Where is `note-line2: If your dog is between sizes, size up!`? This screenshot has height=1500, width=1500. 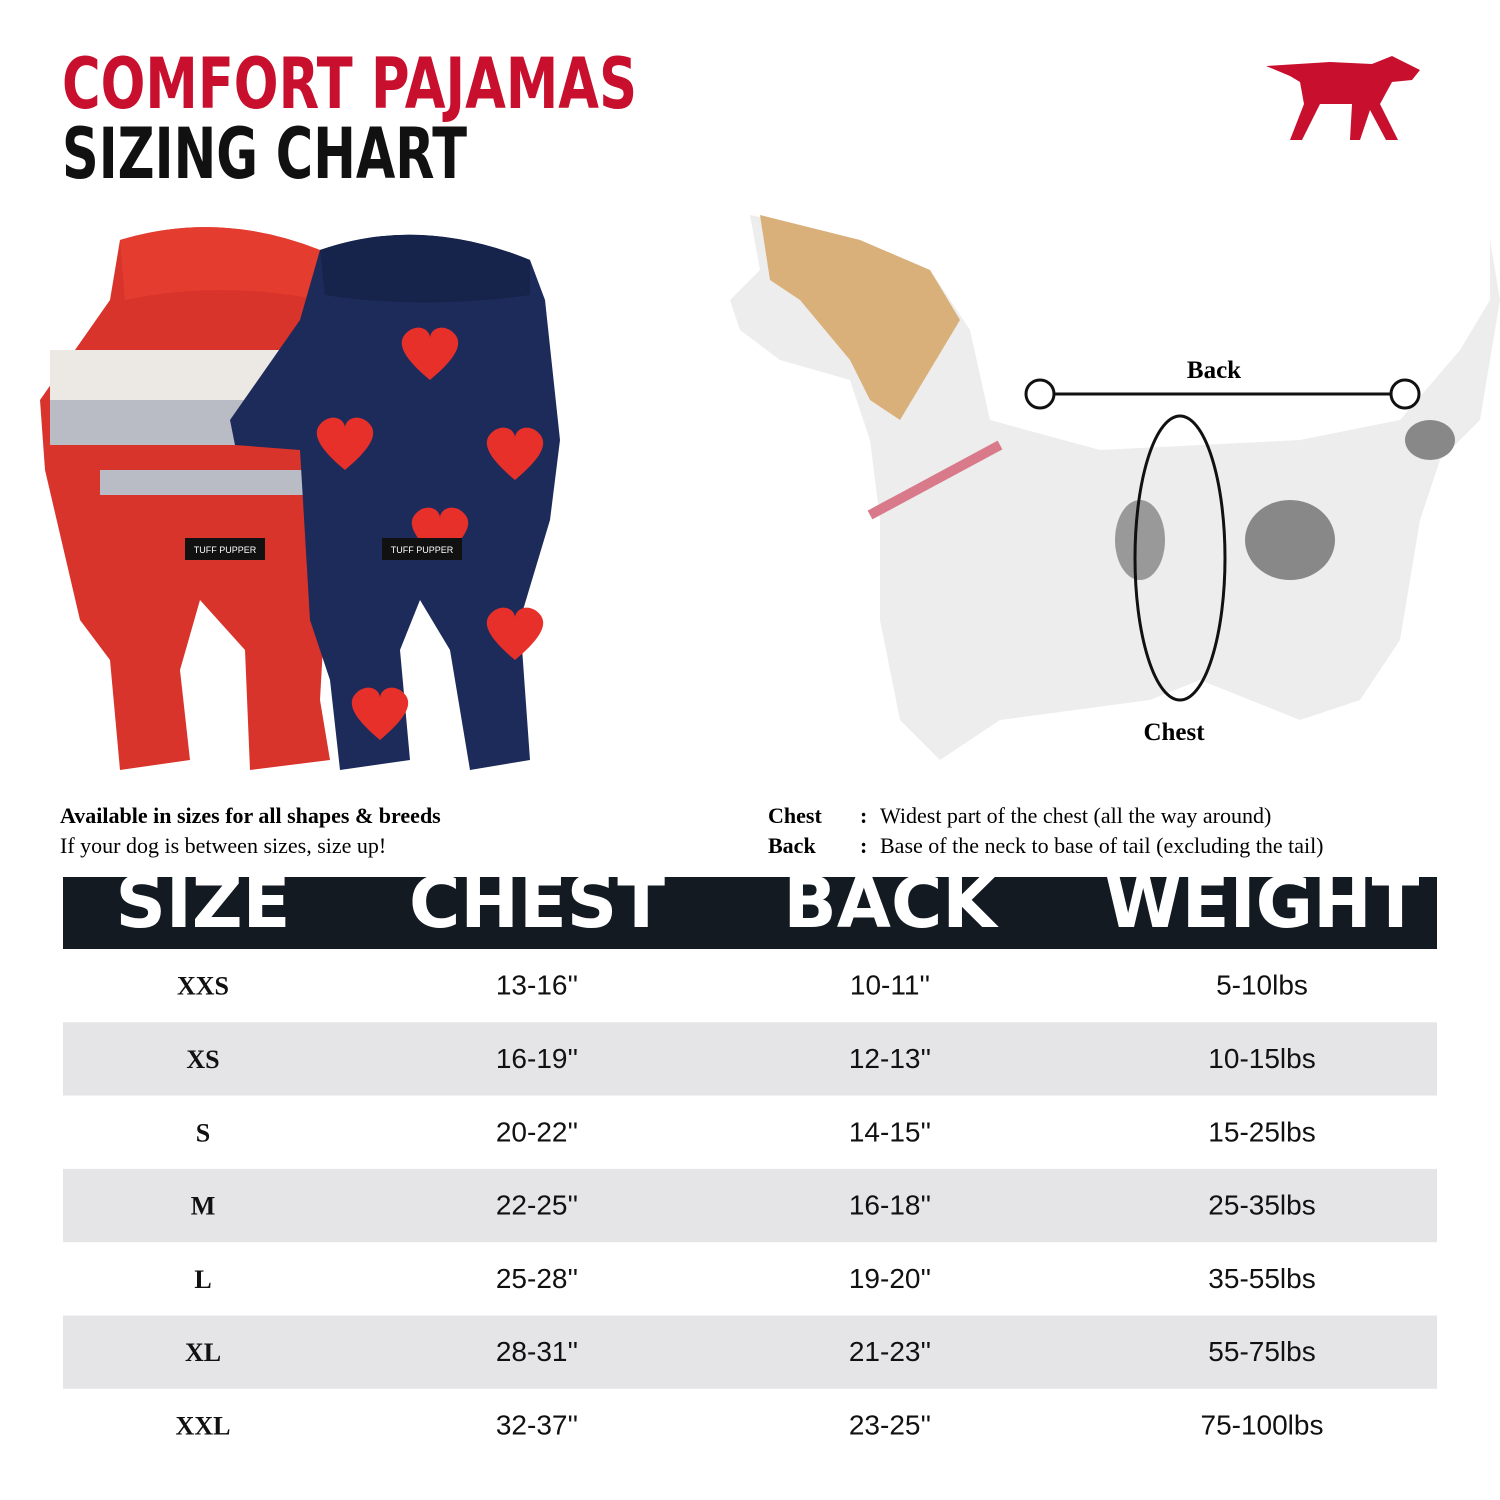
note-line2: If your dog is between sizes, size up! is located at coordinates (223, 845).